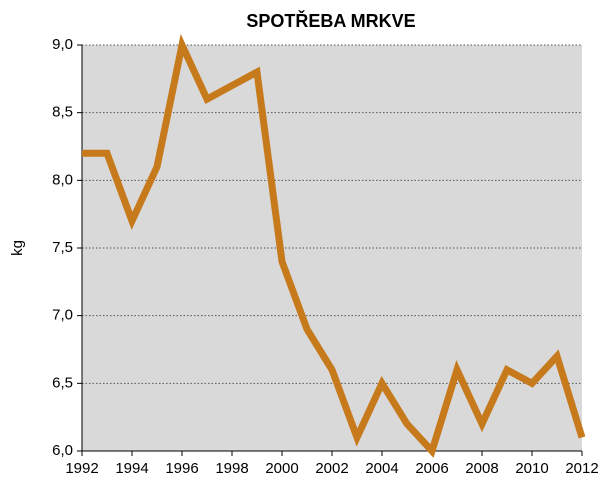  Describe the element at coordinates (81, 468) in the screenshot. I see `x-tick-label: 1992` at that location.